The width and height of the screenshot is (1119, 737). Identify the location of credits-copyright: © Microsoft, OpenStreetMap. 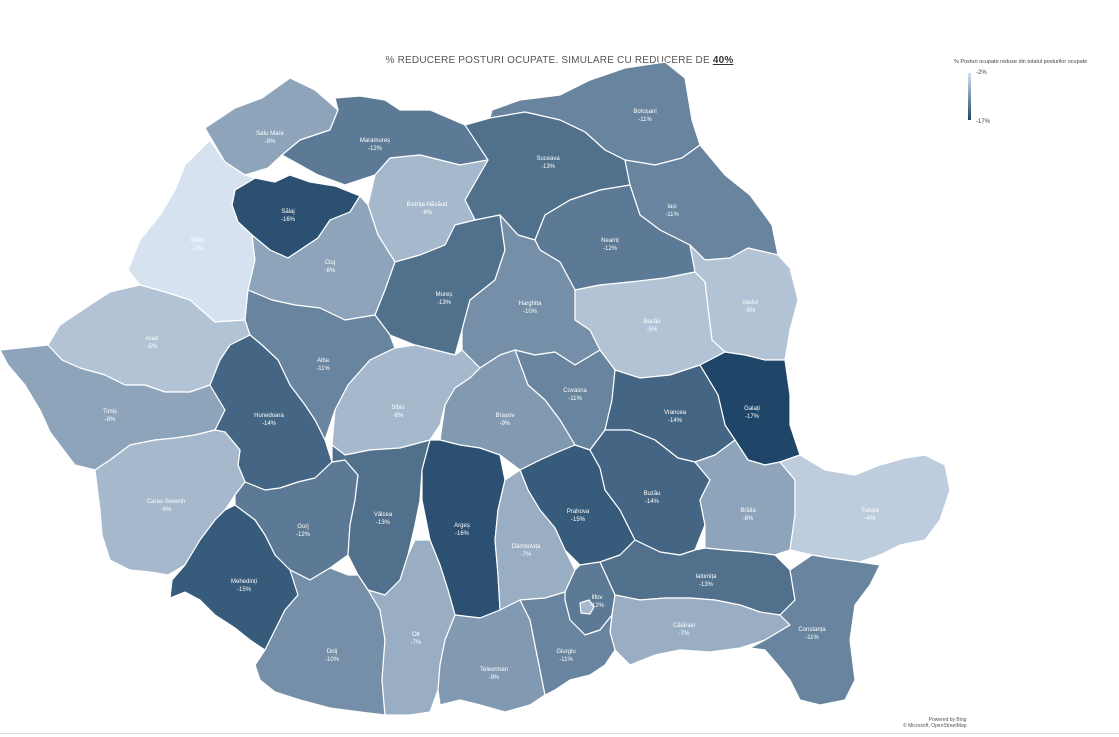
(935, 726).